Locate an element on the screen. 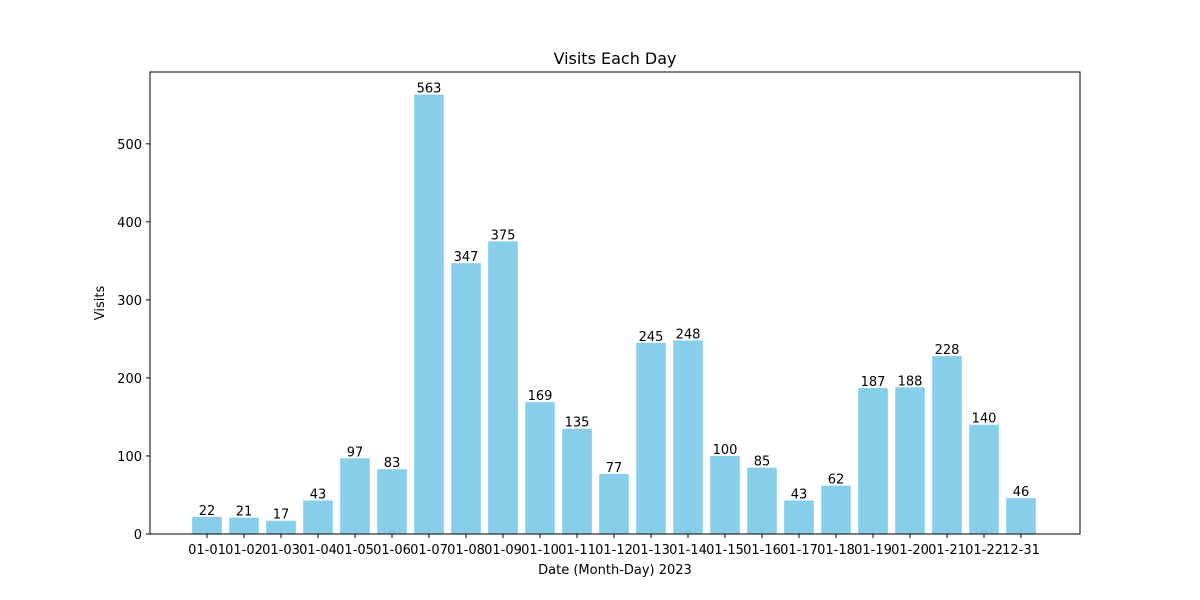  data-label-01-03: 17 is located at coordinates (281, 515).